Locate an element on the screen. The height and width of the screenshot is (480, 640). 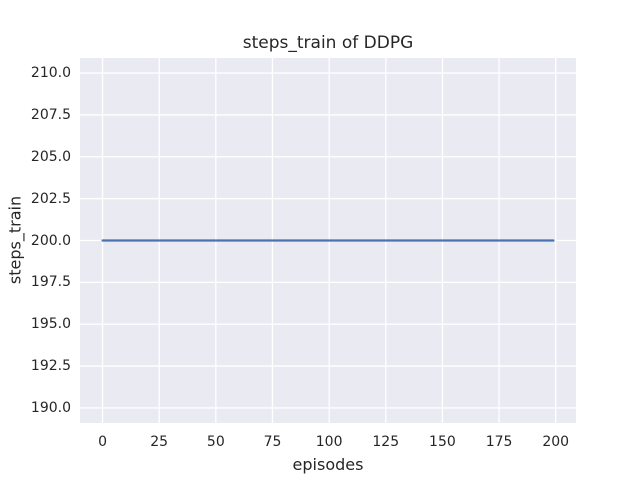
y-tick-label: 200.0 is located at coordinates (50, 240).